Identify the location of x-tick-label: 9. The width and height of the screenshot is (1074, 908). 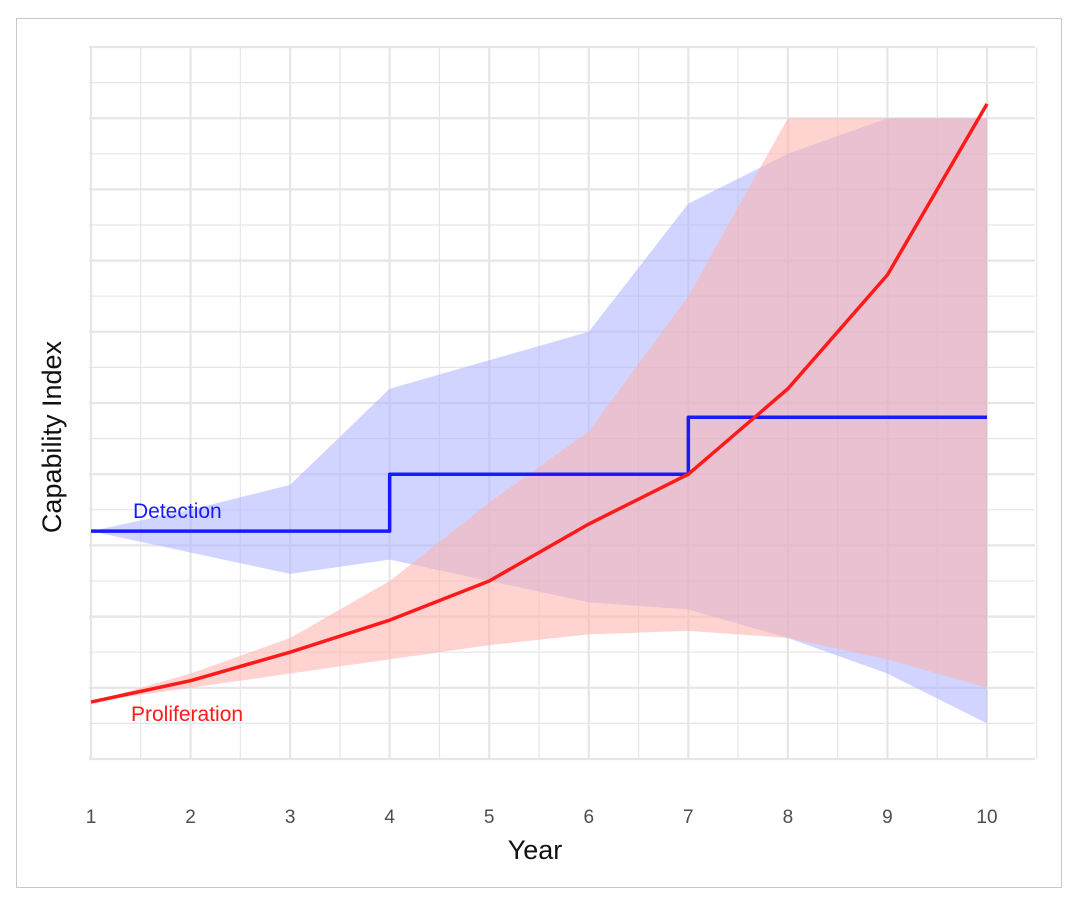
(887, 817).